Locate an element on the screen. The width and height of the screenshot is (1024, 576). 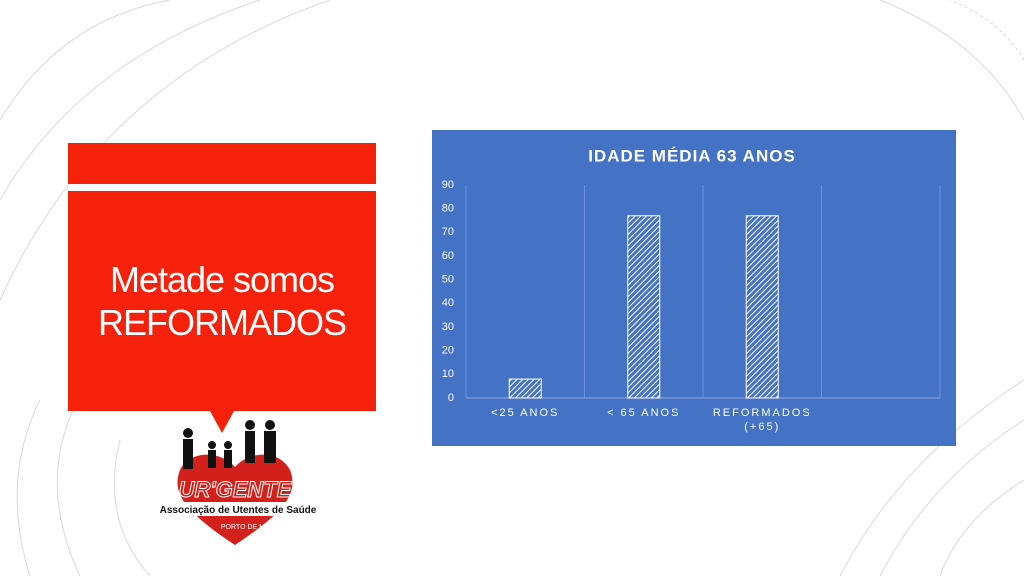
slide-heading: Metade somos REFORMADOS is located at coordinates (222, 301).